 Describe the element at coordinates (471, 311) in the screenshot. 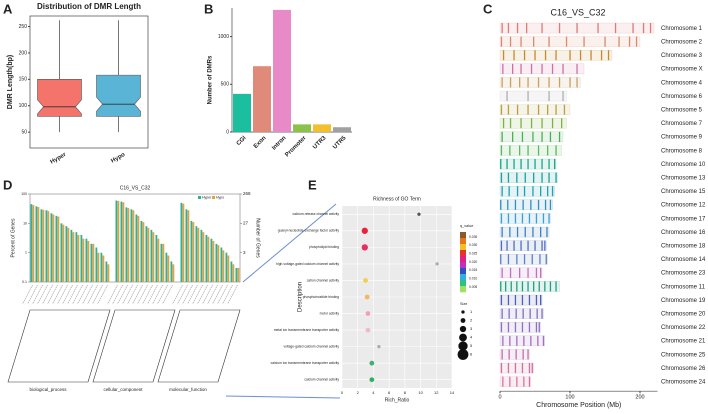

I see `size-label: 1` at that location.